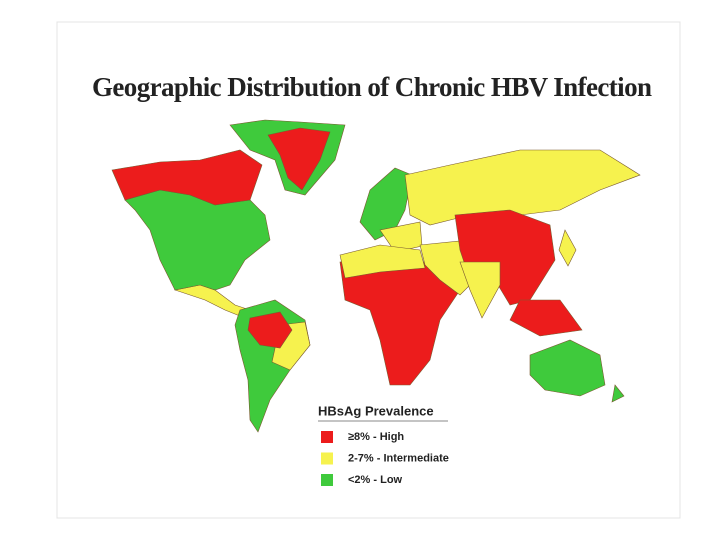  Describe the element at coordinates (398, 458) in the screenshot. I see `legend-label: 2-7% - Intermediate` at that location.